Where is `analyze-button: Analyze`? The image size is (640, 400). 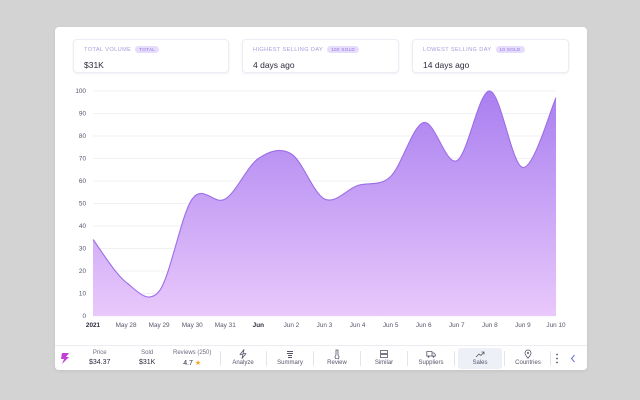
analyze-button: Analyze is located at coordinates (243, 358).